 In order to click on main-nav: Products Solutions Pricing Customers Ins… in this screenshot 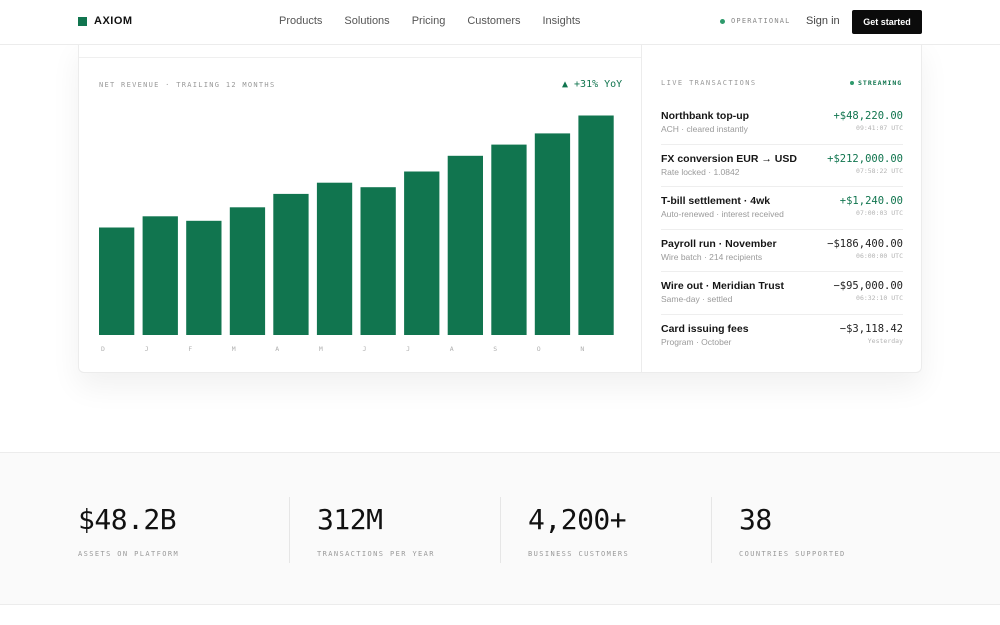, I will do `click(440, 21)`.